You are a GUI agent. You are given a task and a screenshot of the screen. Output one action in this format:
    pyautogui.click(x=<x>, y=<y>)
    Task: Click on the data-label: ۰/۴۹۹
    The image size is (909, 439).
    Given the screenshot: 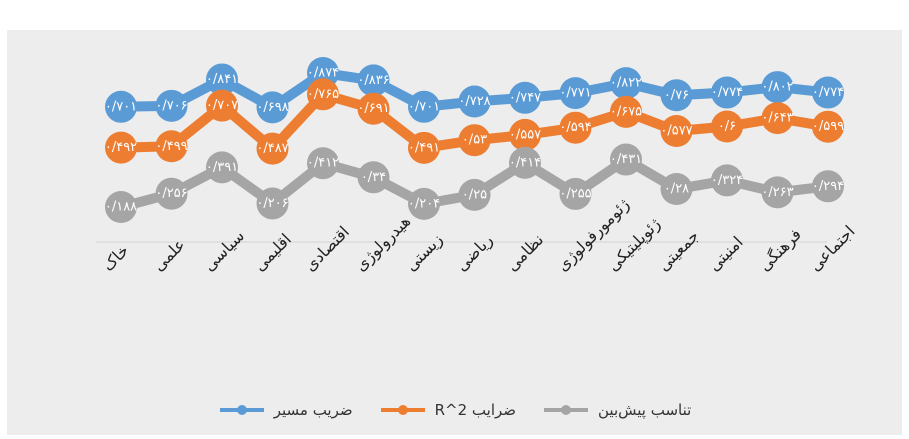 What is the action you would take?
    pyautogui.click(x=171, y=146)
    